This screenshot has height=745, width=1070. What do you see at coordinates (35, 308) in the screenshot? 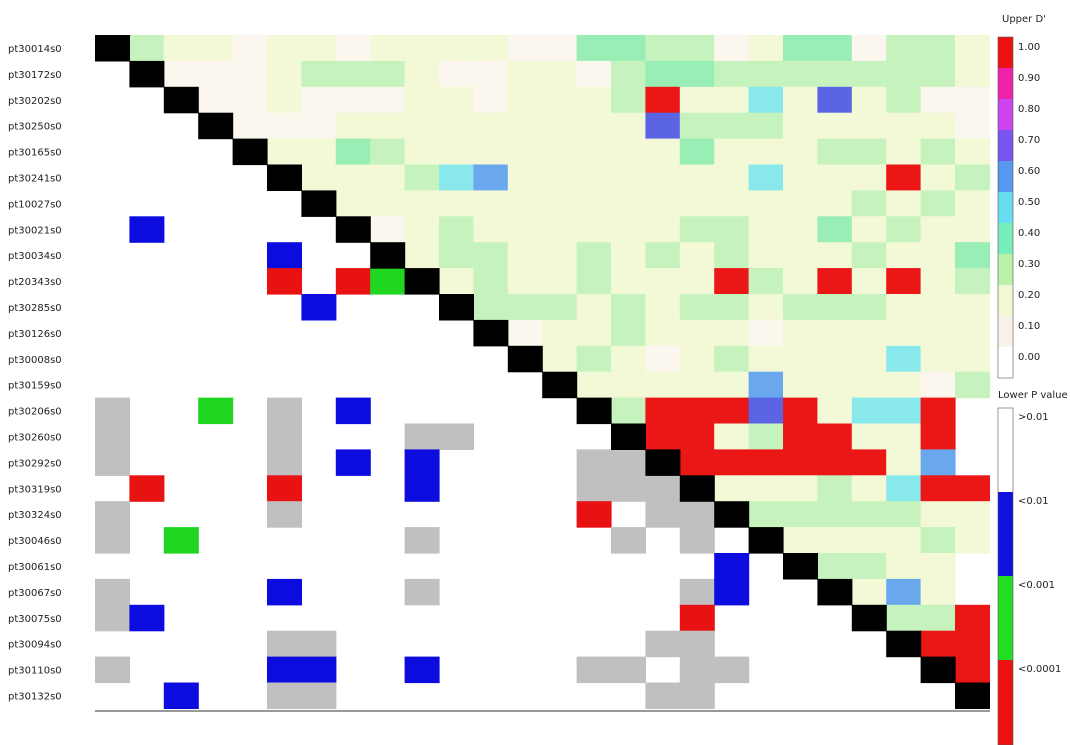
I see `row-label: pt30285s0` at bounding box center [35, 308].